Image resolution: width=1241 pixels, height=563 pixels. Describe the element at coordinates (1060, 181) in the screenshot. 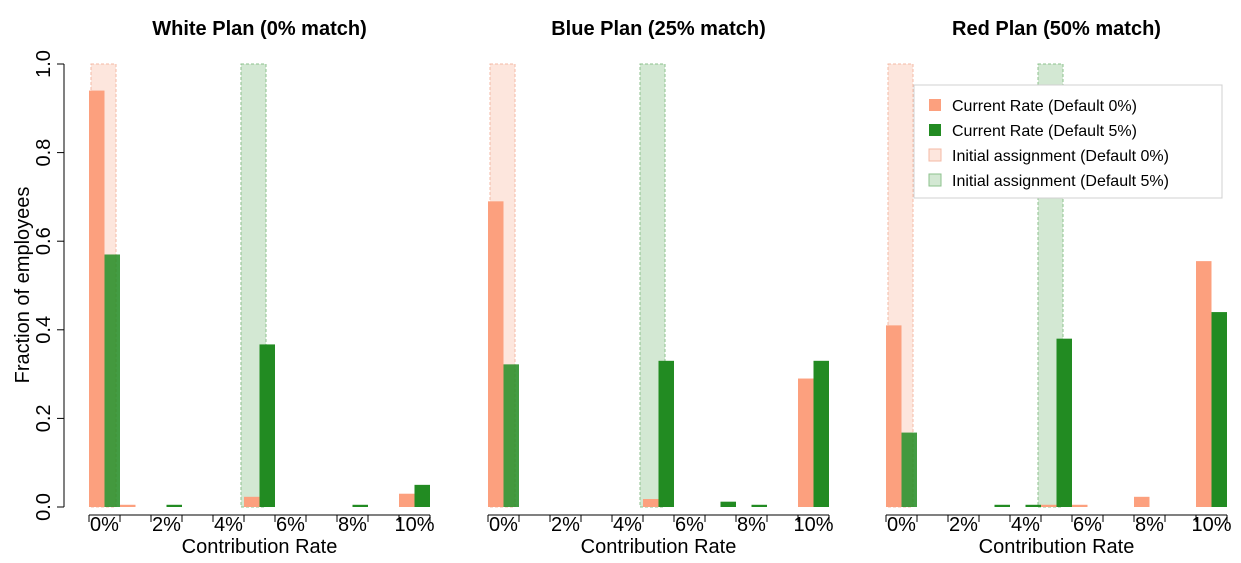

I see `legend-label: Initial assignment (Default 5%)` at that location.